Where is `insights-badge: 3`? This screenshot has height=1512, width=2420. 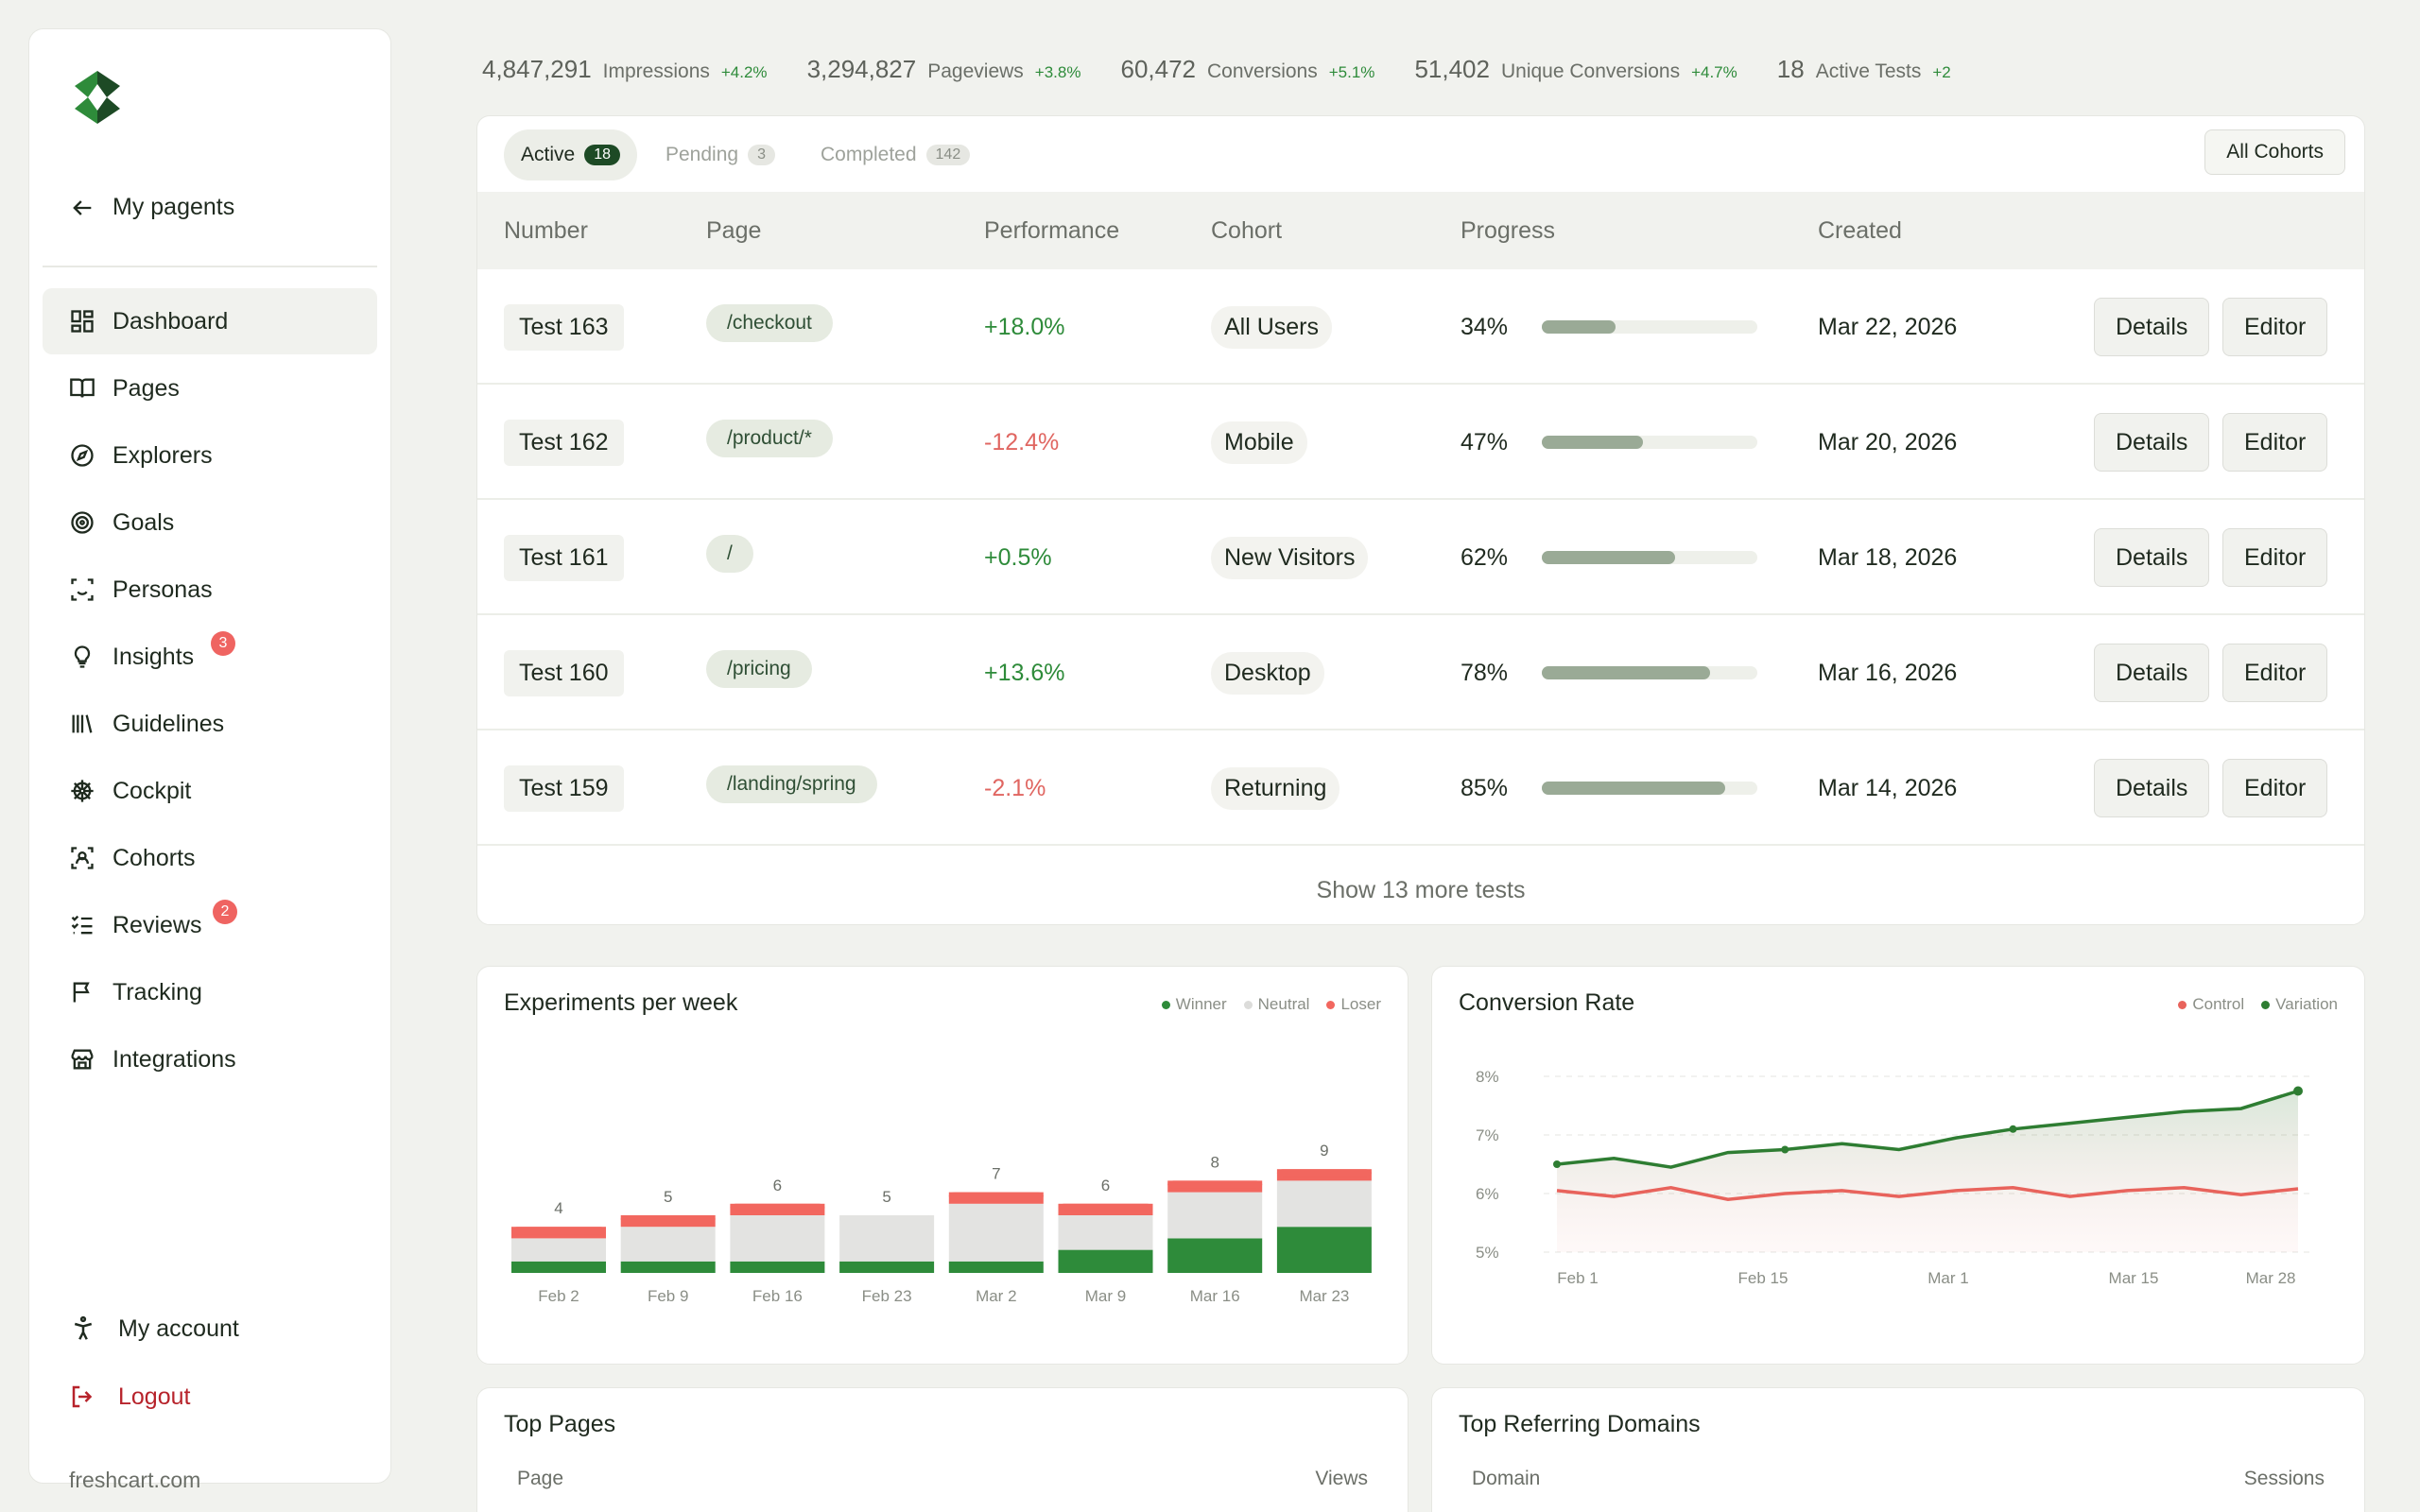
insights-badge: 3 is located at coordinates (223, 643).